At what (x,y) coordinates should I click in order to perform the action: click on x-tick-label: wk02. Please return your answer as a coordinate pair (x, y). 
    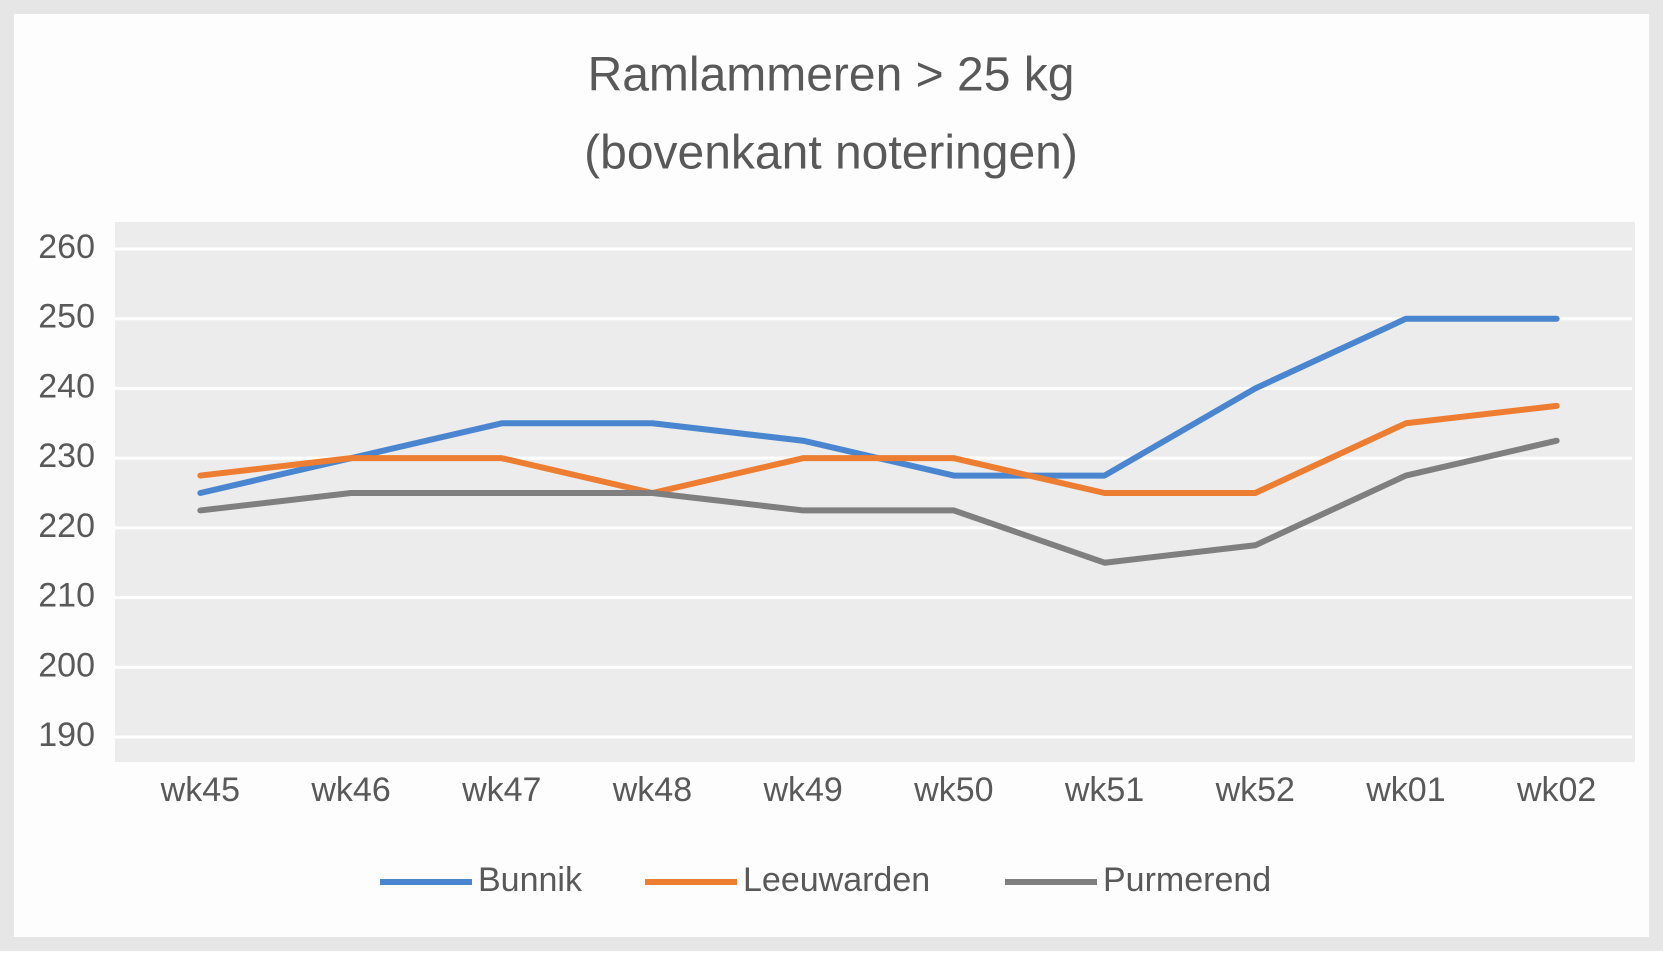
    Looking at the image, I should click on (1556, 790).